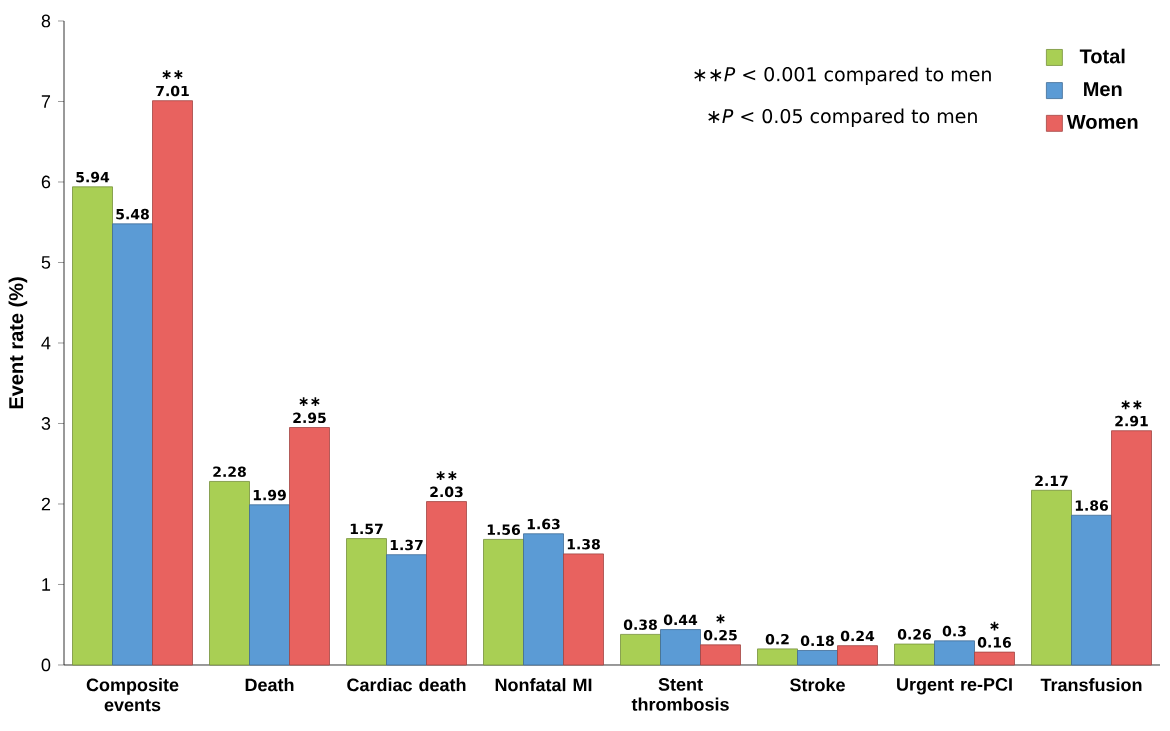 This screenshot has height=731, width=1170. What do you see at coordinates (857, 636) in the screenshot?
I see `data-label: 0.24` at bounding box center [857, 636].